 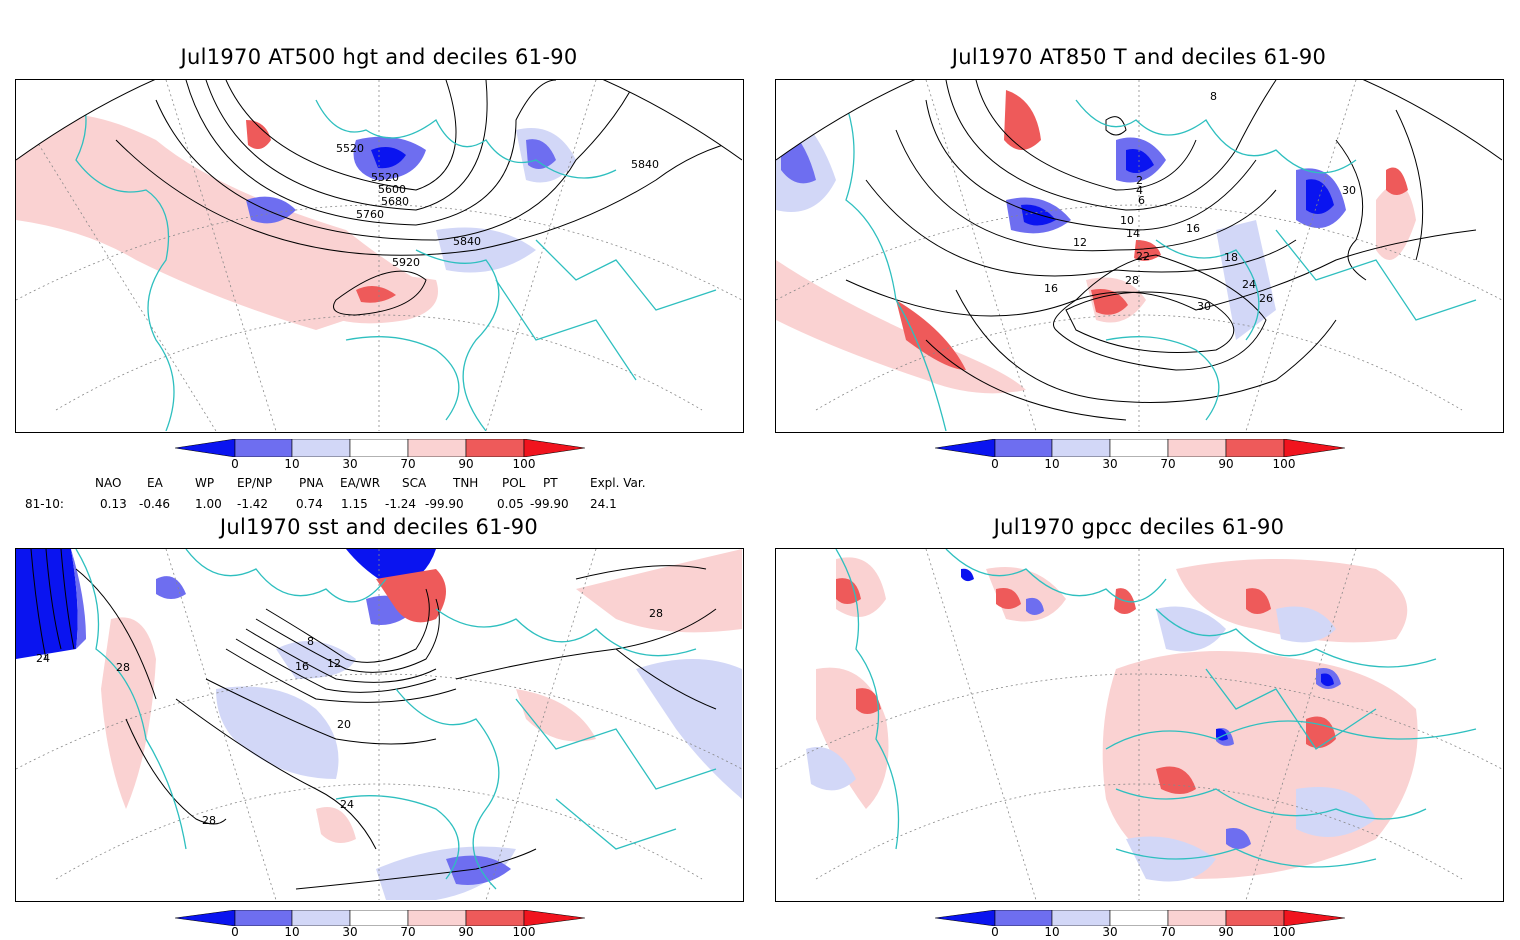 What do you see at coordinates (380, 924) in the screenshot?
I see `colorbar-sst: 0 10 30 70 90 100` at bounding box center [380, 924].